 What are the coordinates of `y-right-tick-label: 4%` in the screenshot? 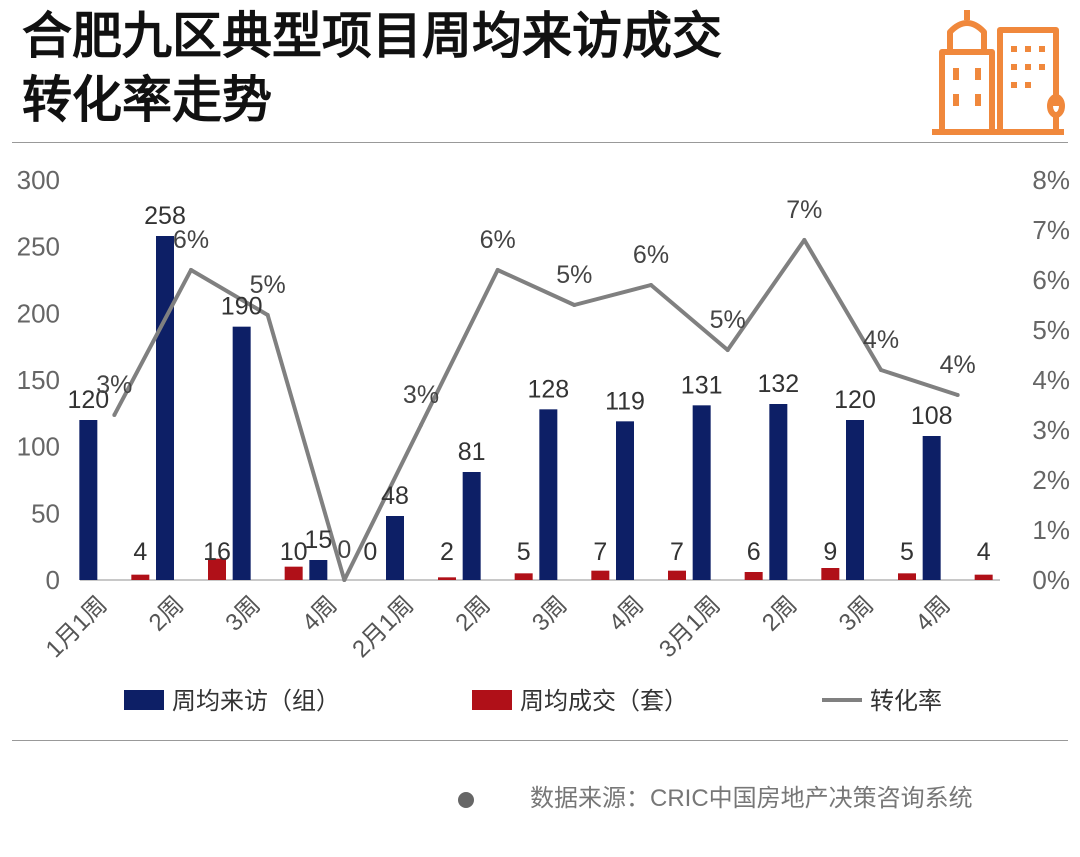 It's located at (1051, 380).